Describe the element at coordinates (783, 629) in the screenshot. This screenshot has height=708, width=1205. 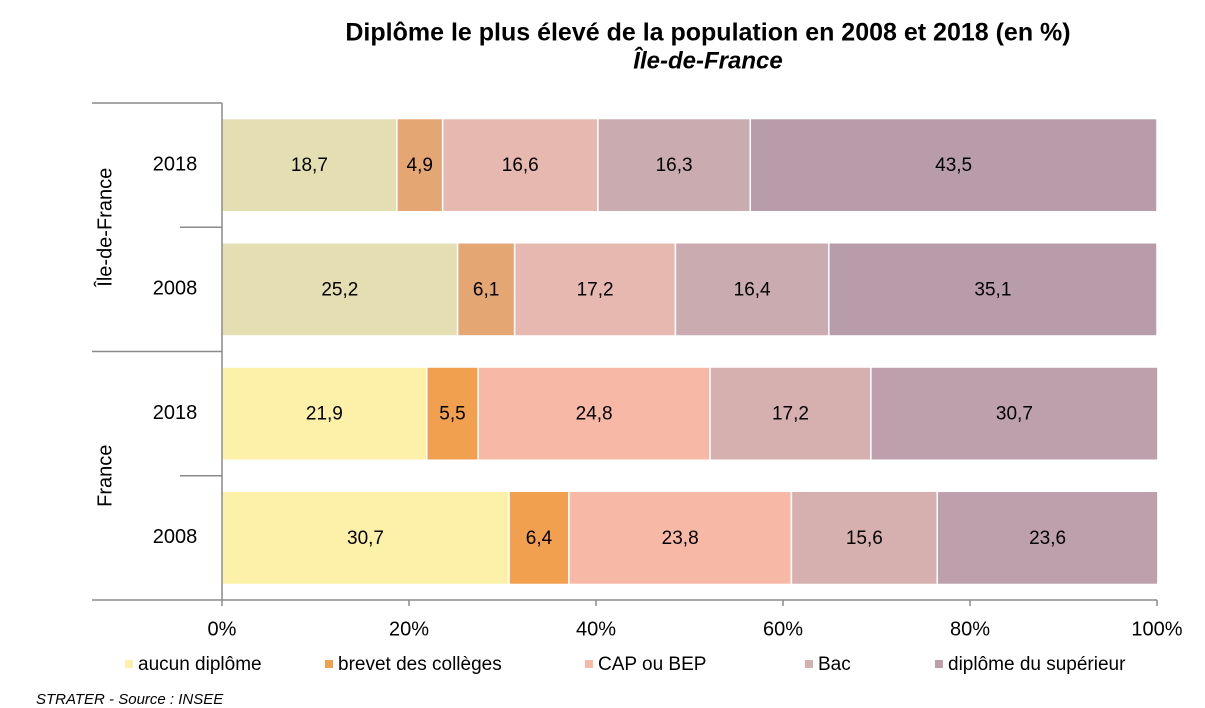
I see `x-tick-label: 60%` at that location.